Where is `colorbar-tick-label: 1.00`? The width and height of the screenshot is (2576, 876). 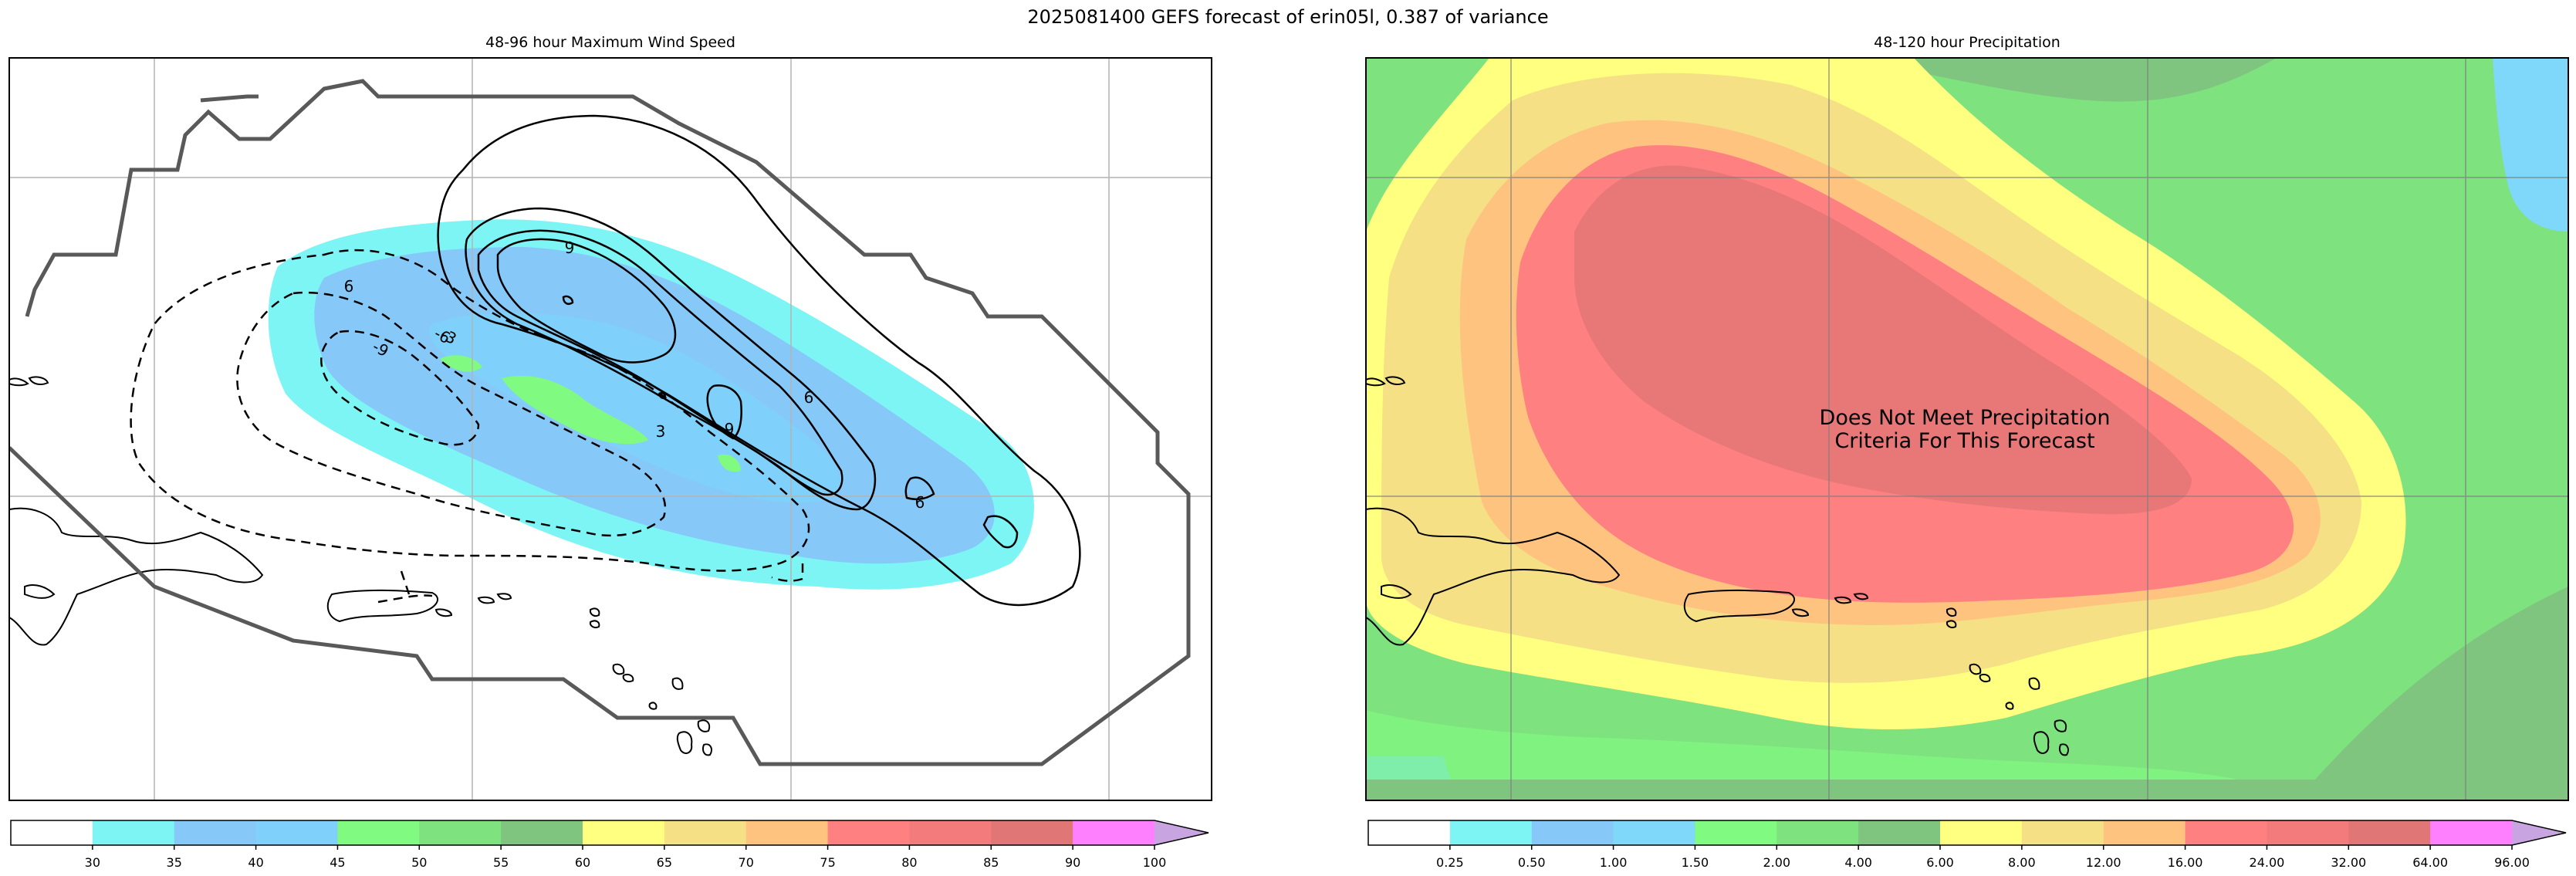 colorbar-tick-label: 1.00 is located at coordinates (1614, 863).